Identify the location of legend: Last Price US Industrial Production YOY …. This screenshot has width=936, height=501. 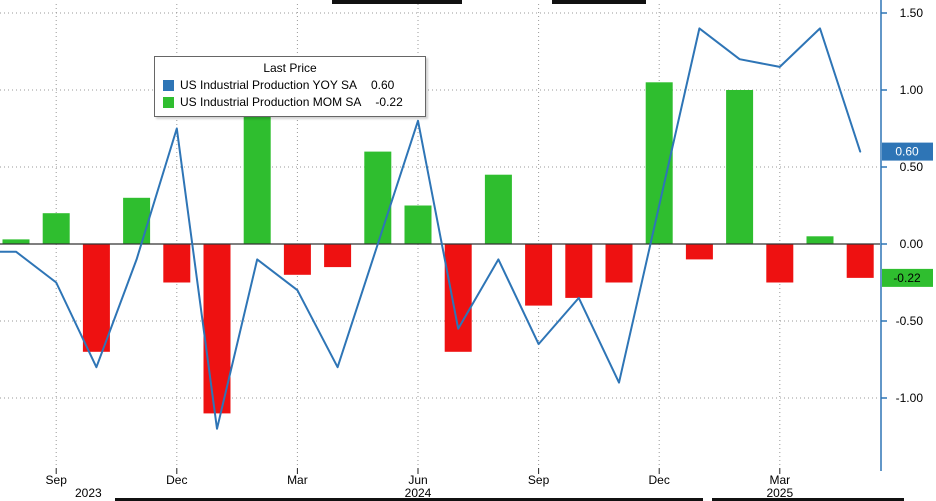
(290, 86).